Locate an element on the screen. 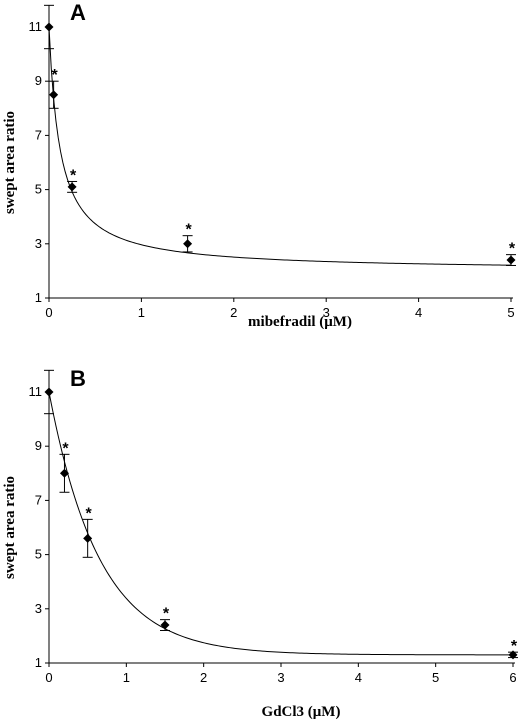 Image resolution: width=520 pixels, height=722 pixels. panel-label: B is located at coordinates (78, 378).